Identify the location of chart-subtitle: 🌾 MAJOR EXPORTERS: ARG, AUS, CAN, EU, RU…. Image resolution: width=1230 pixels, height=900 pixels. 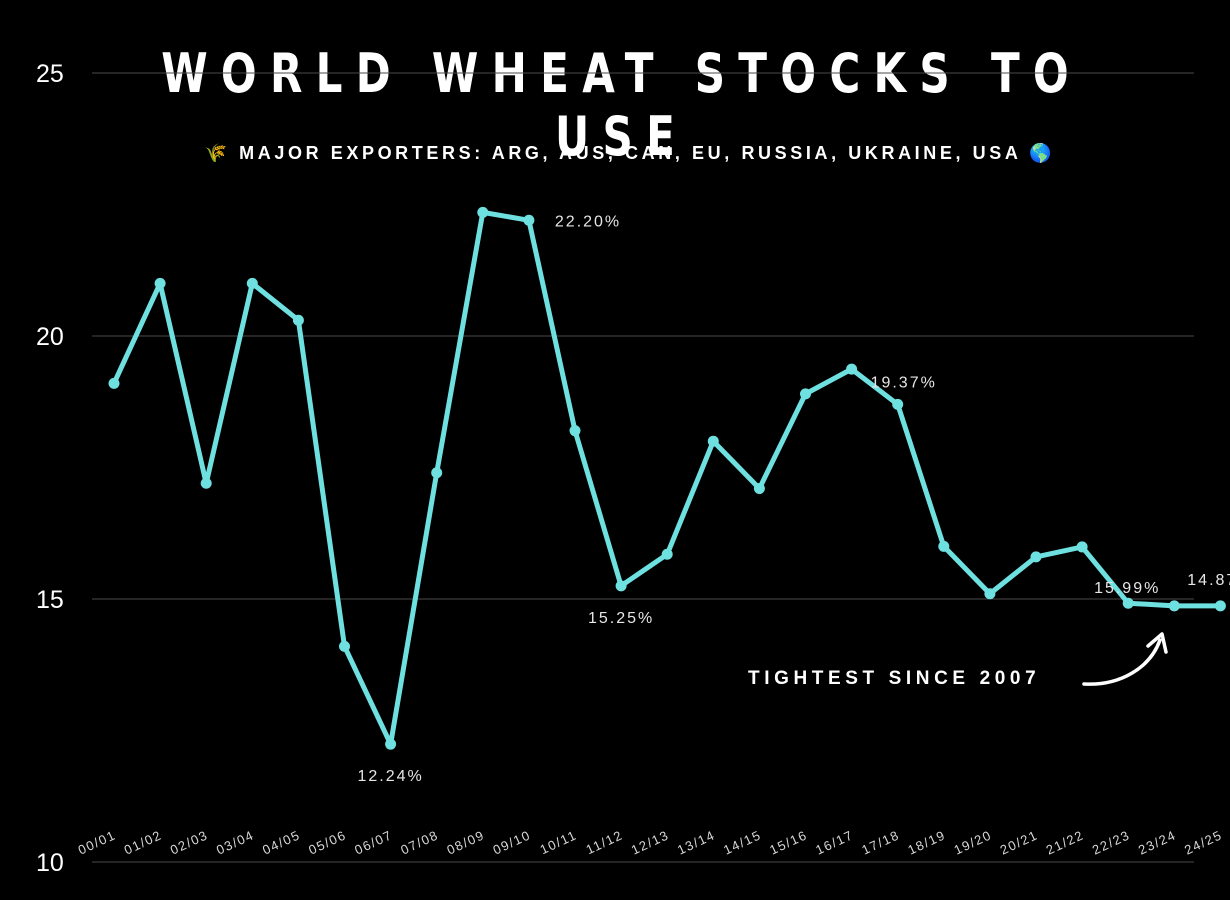
(630, 153).